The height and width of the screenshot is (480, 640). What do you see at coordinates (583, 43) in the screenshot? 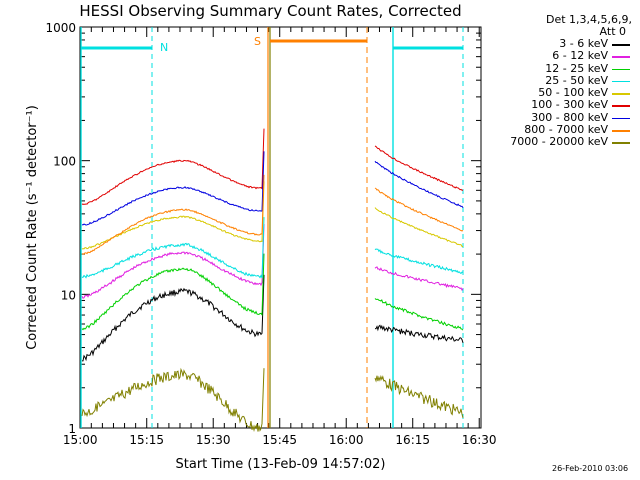
I see `legend-label: 3 - 6 keV` at bounding box center [583, 43].